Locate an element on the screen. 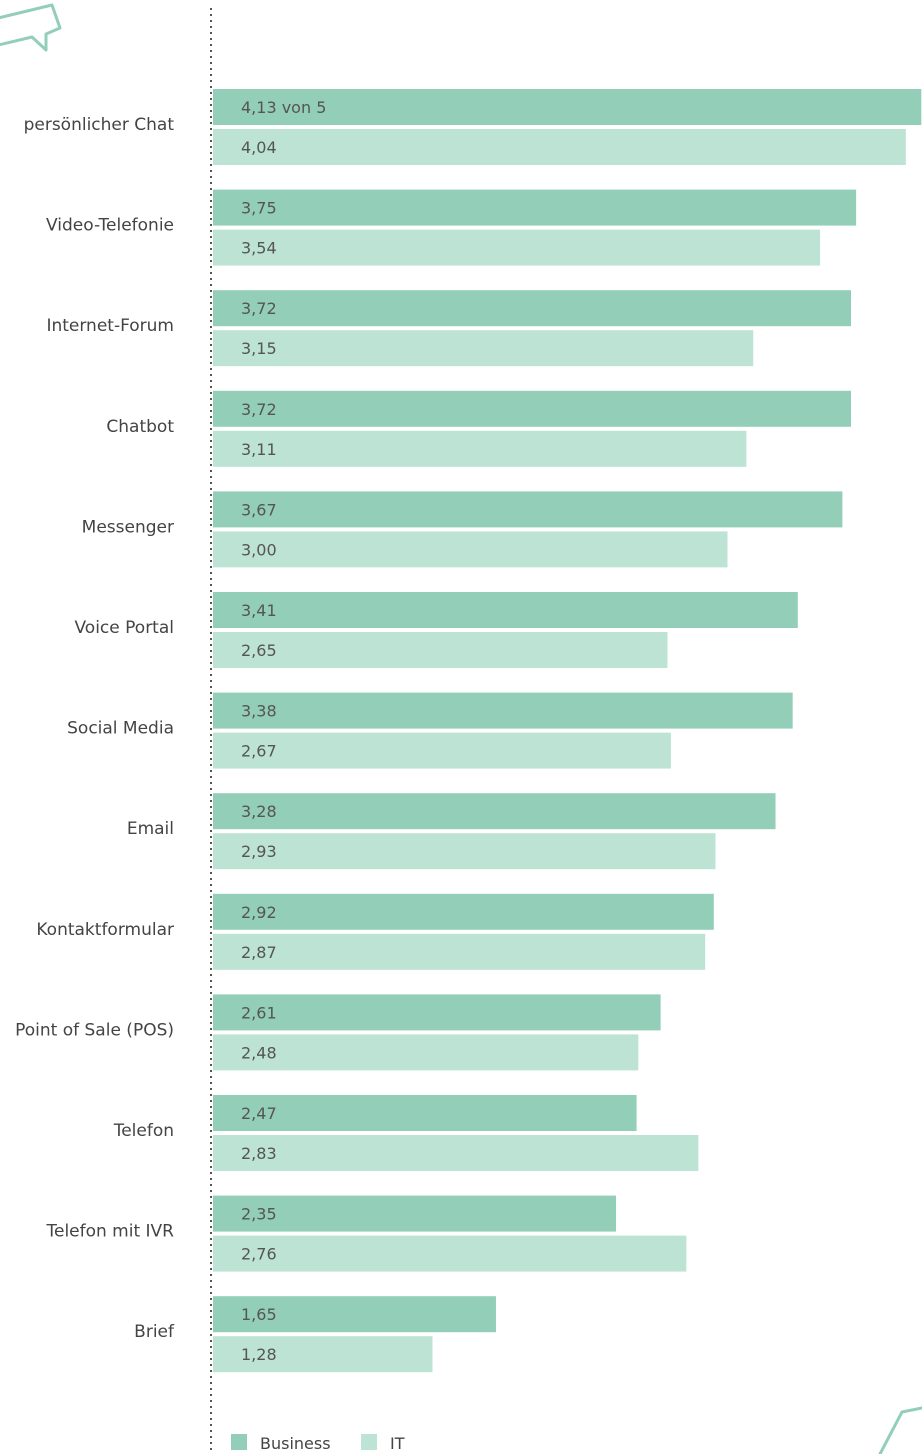 Image resolution: width=922 pixels, height=1454 pixels. bar-value-label: 2,76 is located at coordinates (259, 1254).